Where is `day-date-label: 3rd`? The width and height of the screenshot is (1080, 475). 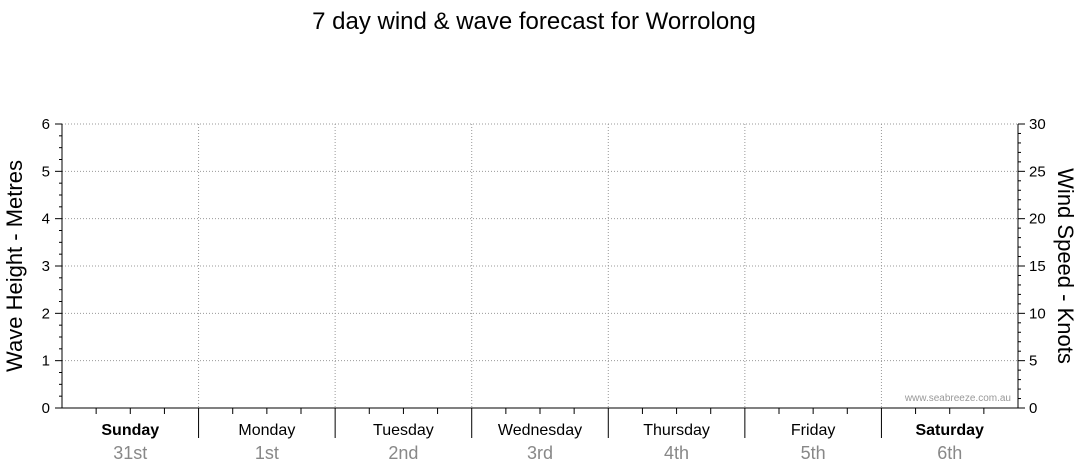
day-date-label: 3rd is located at coordinates (540, 453).